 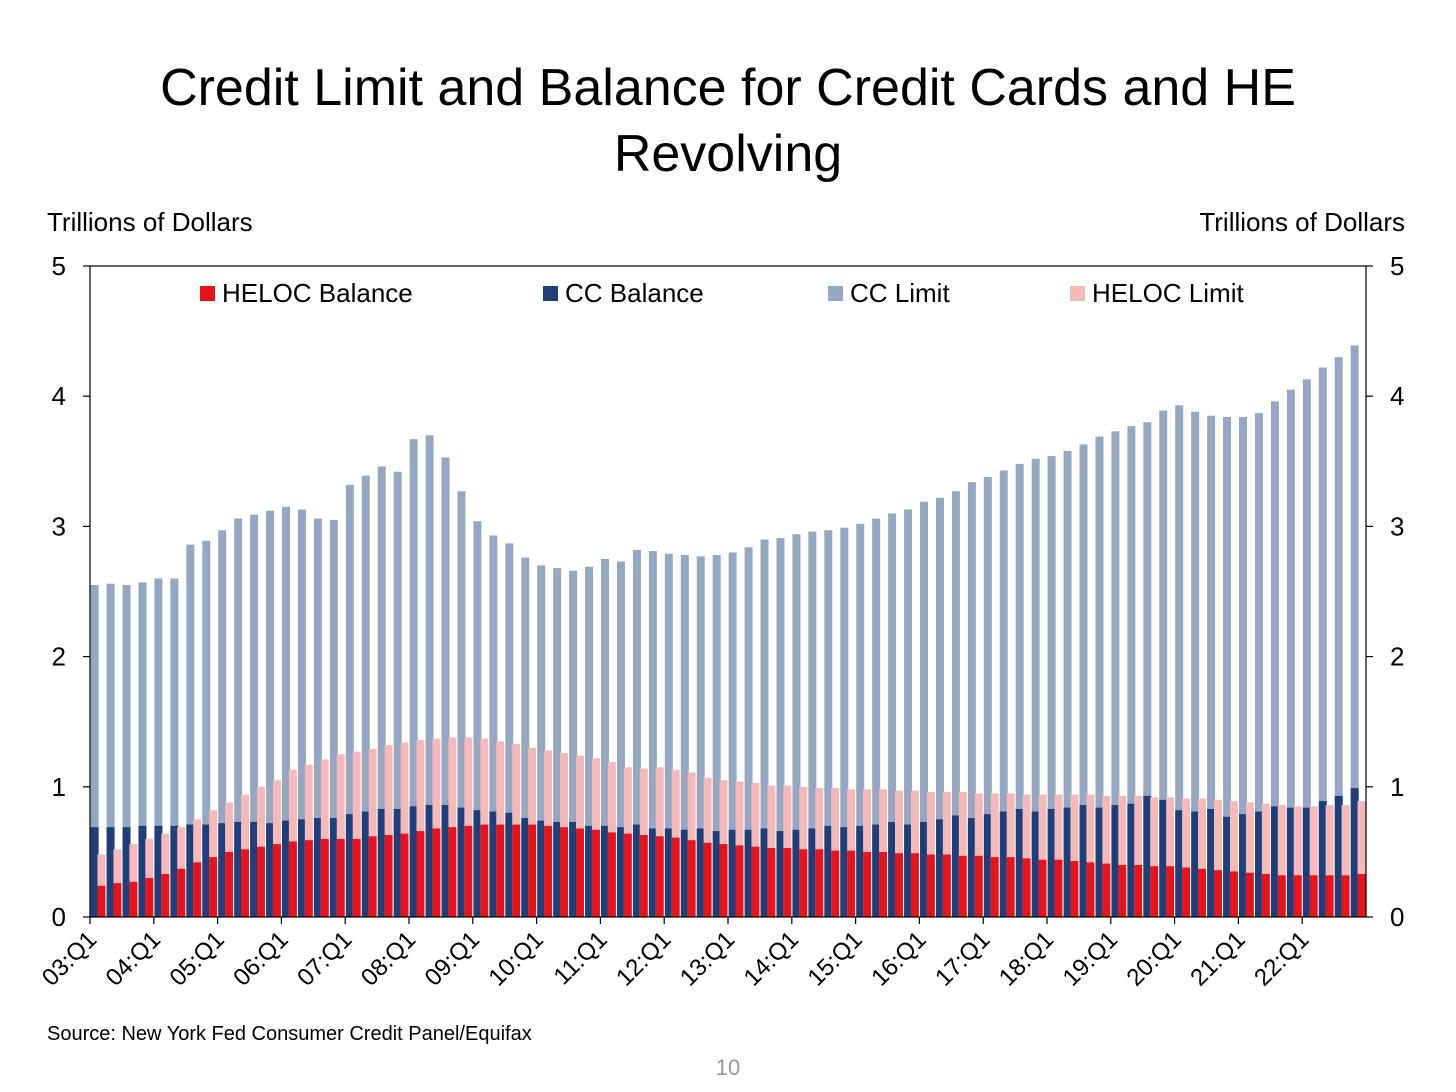 What do you see at coordinates (133, 958) in the screenshot?
I see `x-tick-label: 04:Q1` at bounding box center [133, 958].